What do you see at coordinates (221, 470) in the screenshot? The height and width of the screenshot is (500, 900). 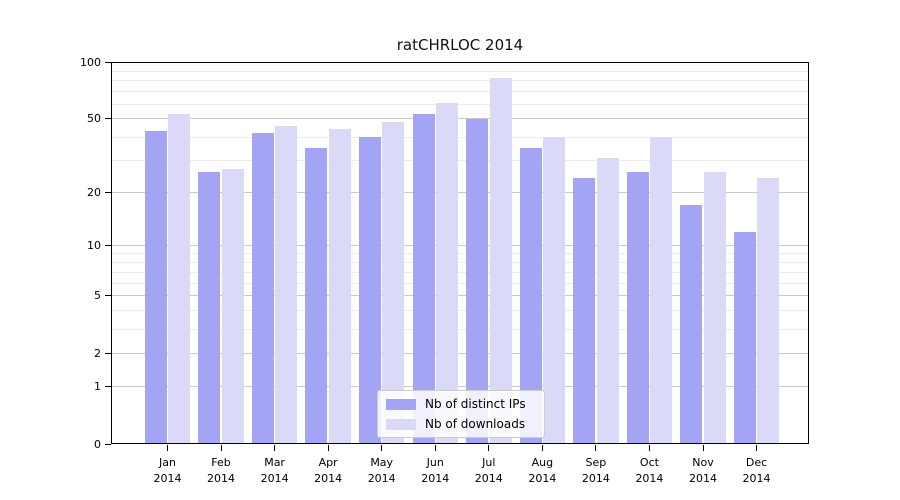 I see `x-tick-label-feb: Feb 2014` at bounding box center [221, 470].